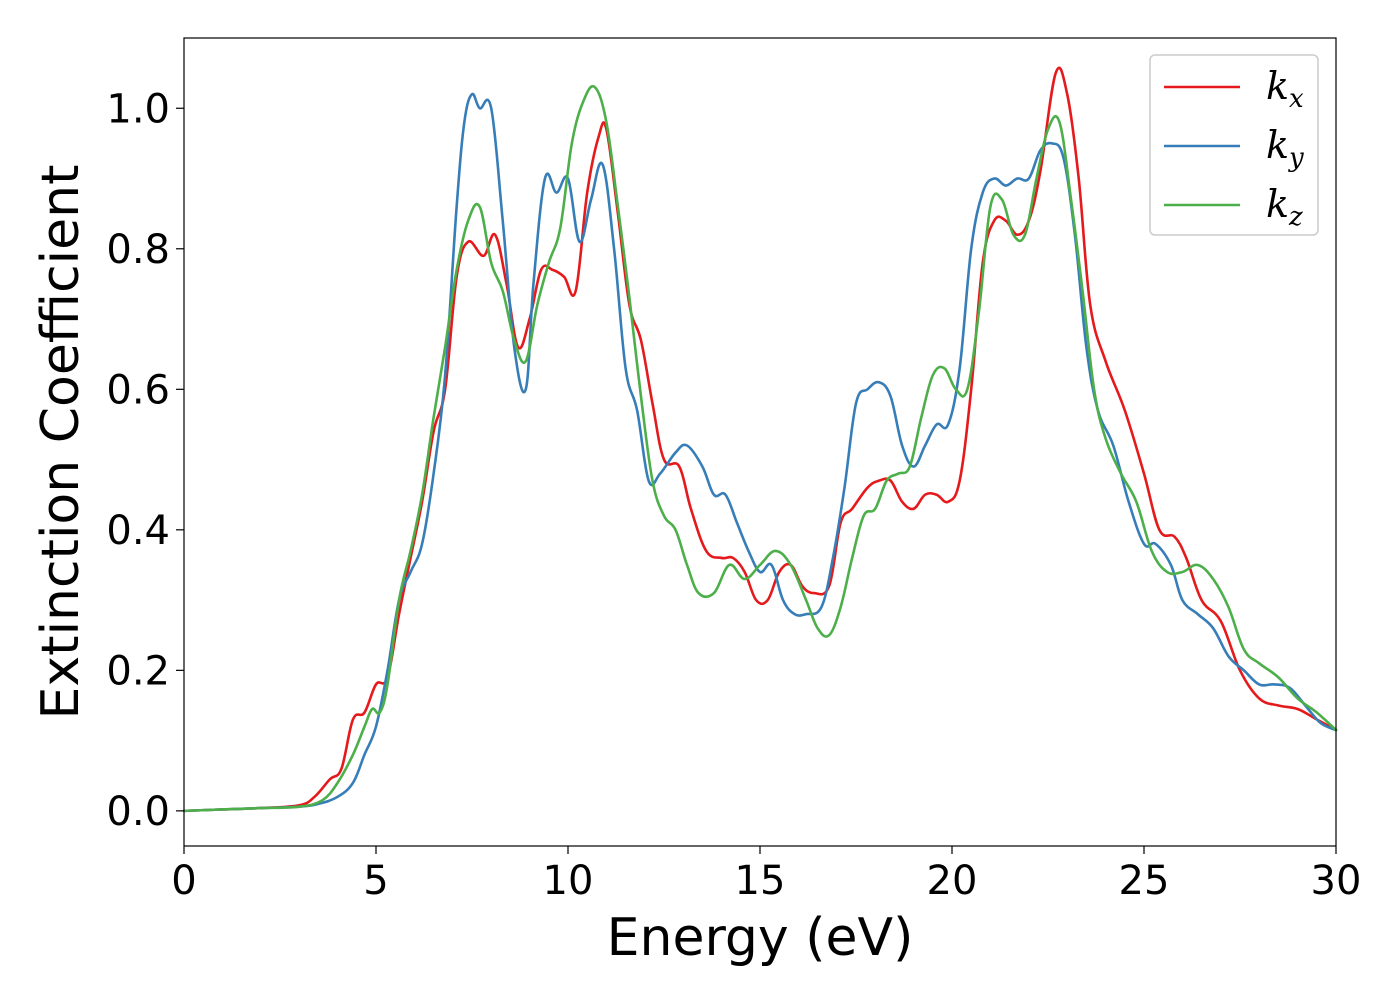 This screenshot has height=1000, width=1400. Describe the element at coordinates (375, 881) in the screenshot. I see `x-tick-label: 5` at that location.